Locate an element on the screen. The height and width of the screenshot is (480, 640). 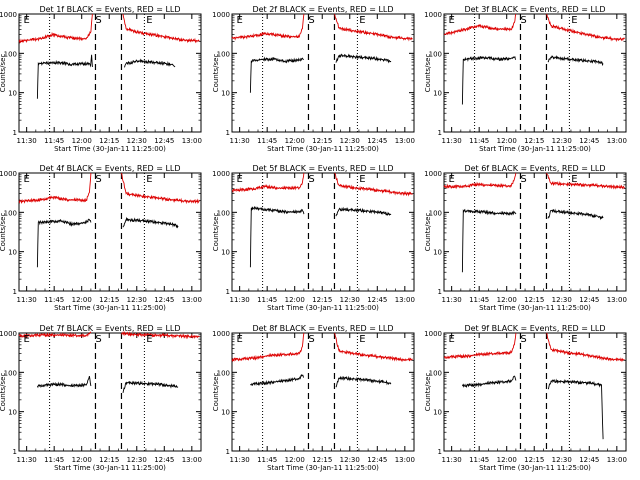
chart-title: Det 6f BLACK = Events, RED = LLD is located at coordinates (534, 168).